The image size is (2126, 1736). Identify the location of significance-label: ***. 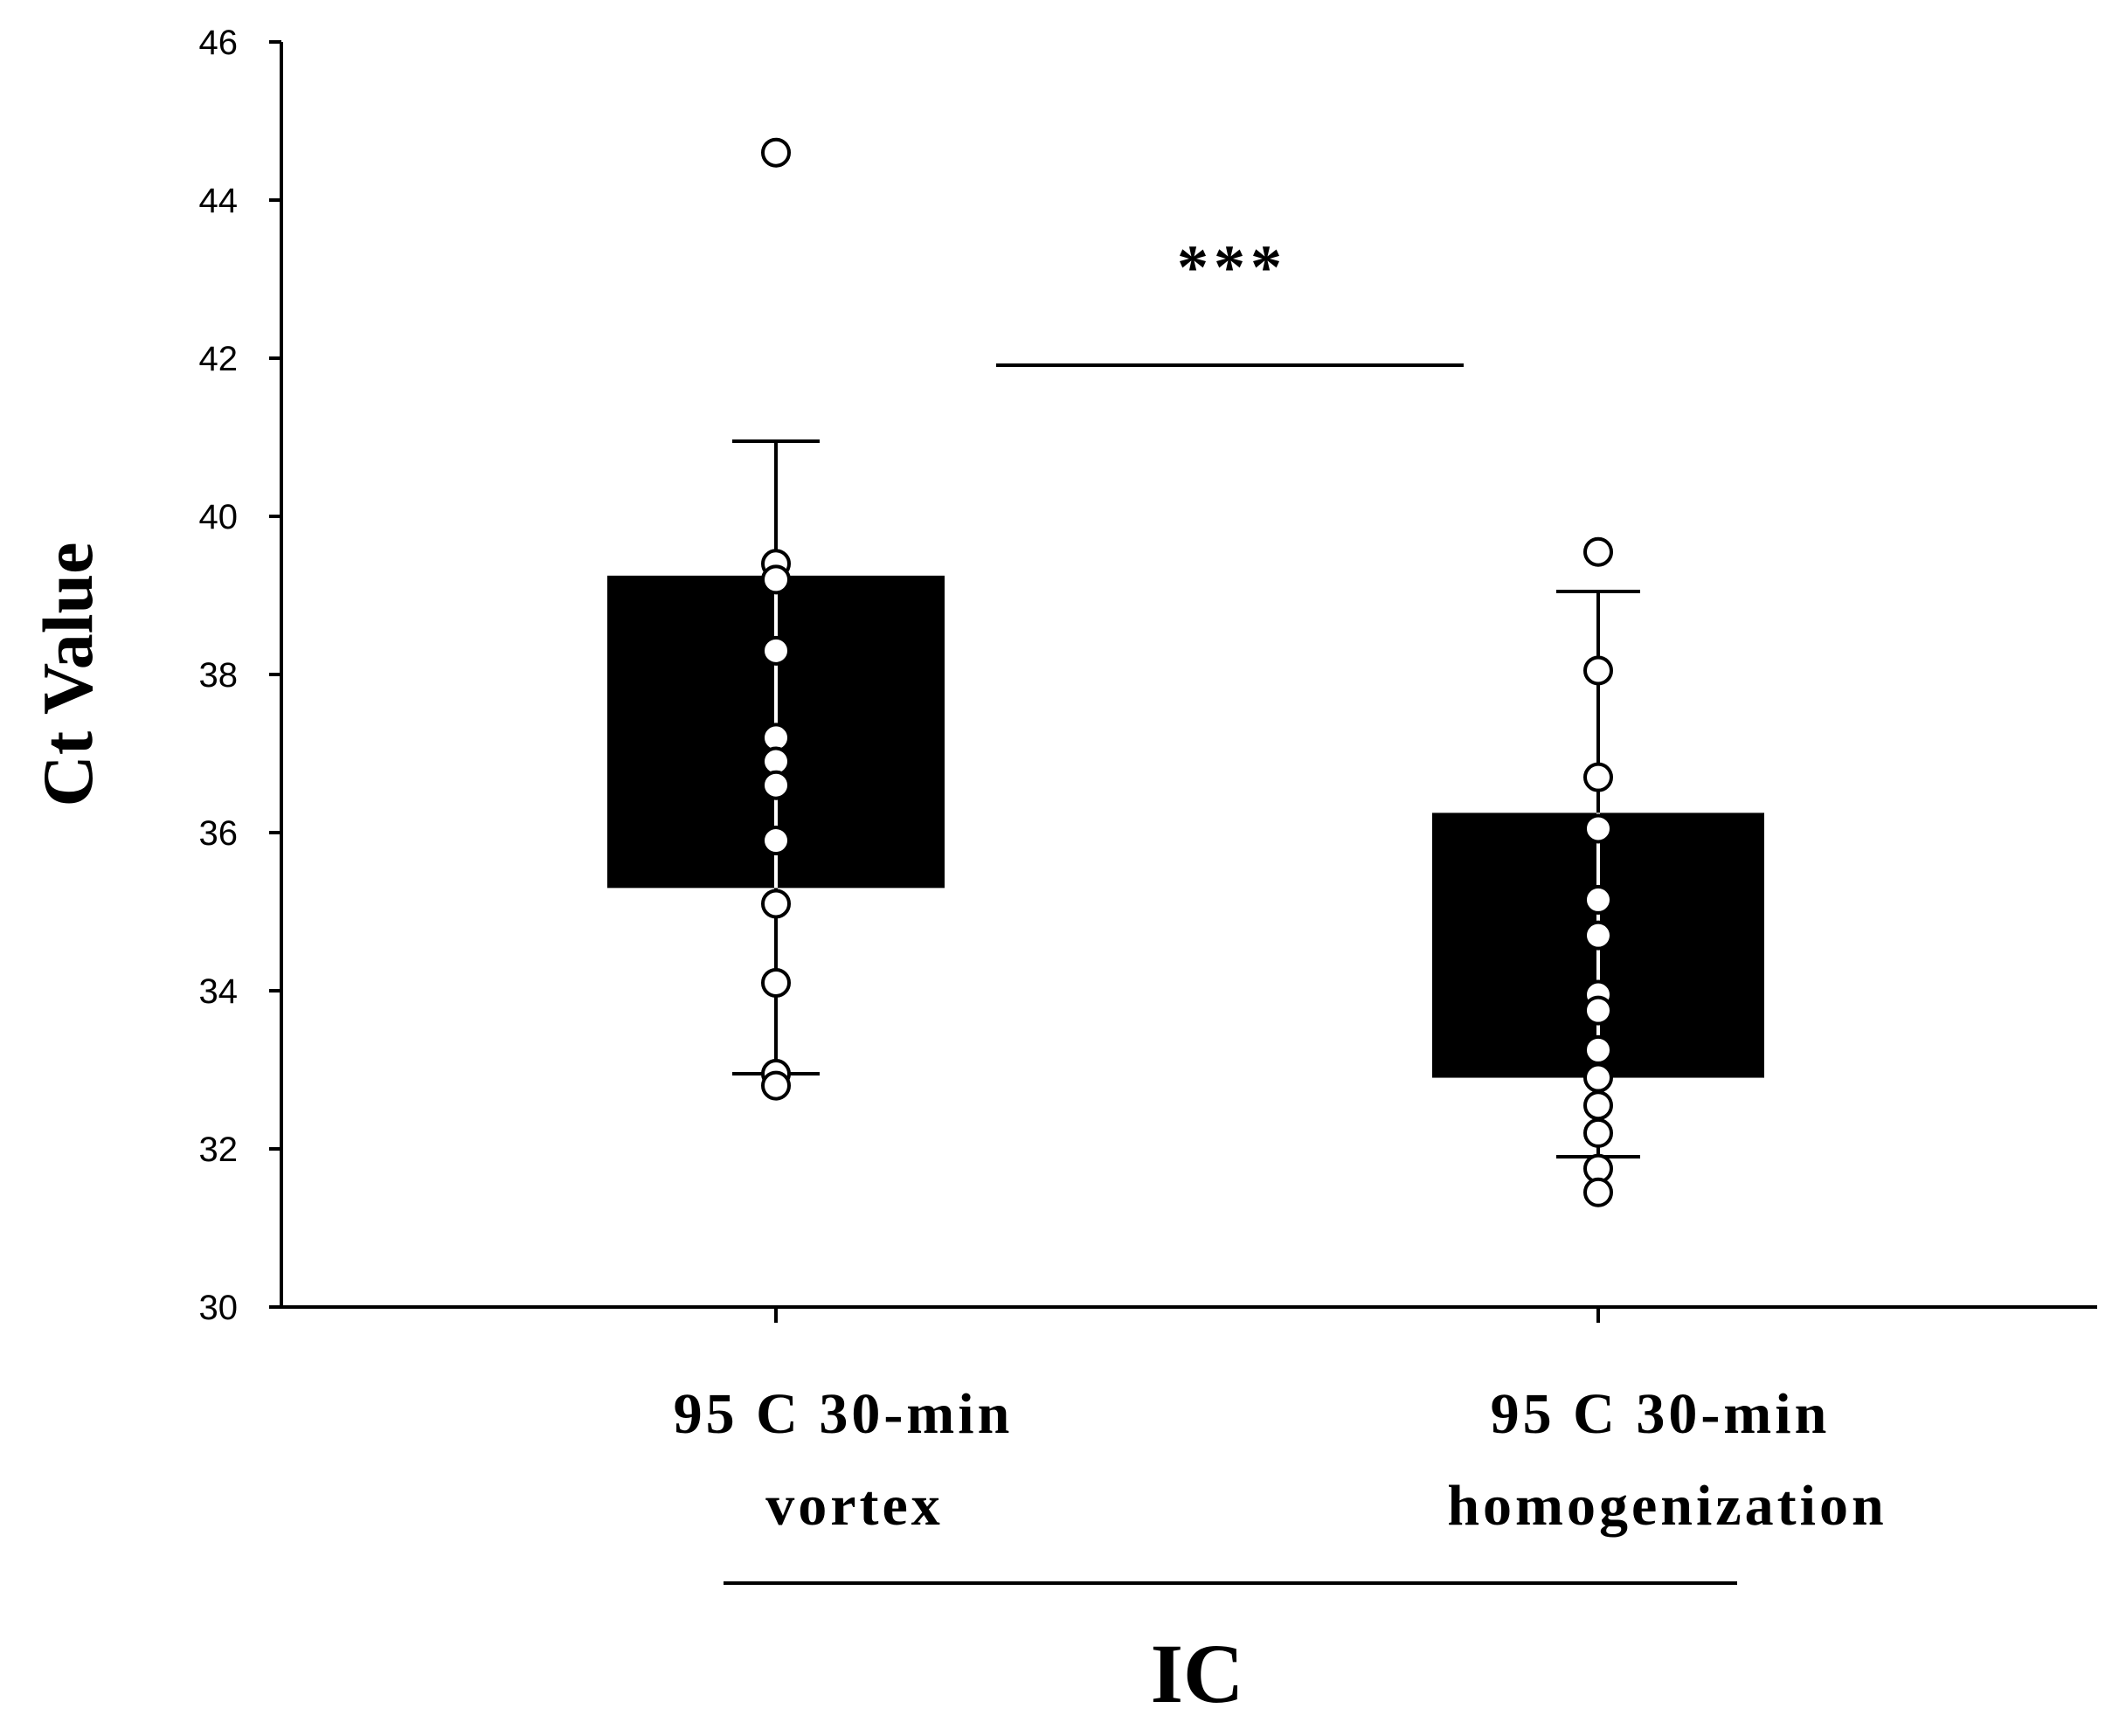
(1232, 267).